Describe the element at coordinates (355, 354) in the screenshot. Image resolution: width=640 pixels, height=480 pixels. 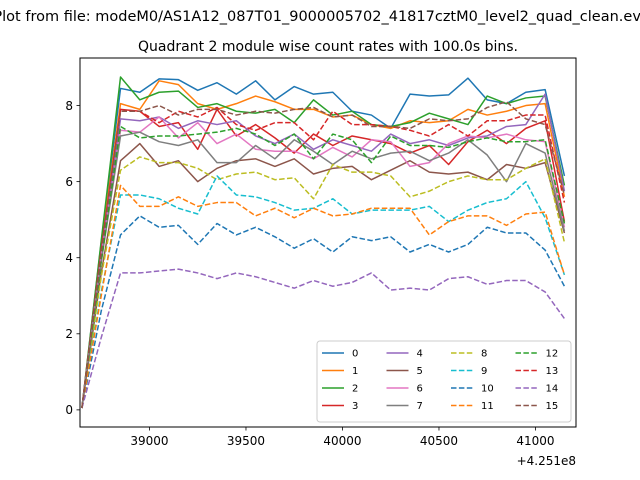
I see `legend-label-0: 0` at that location.